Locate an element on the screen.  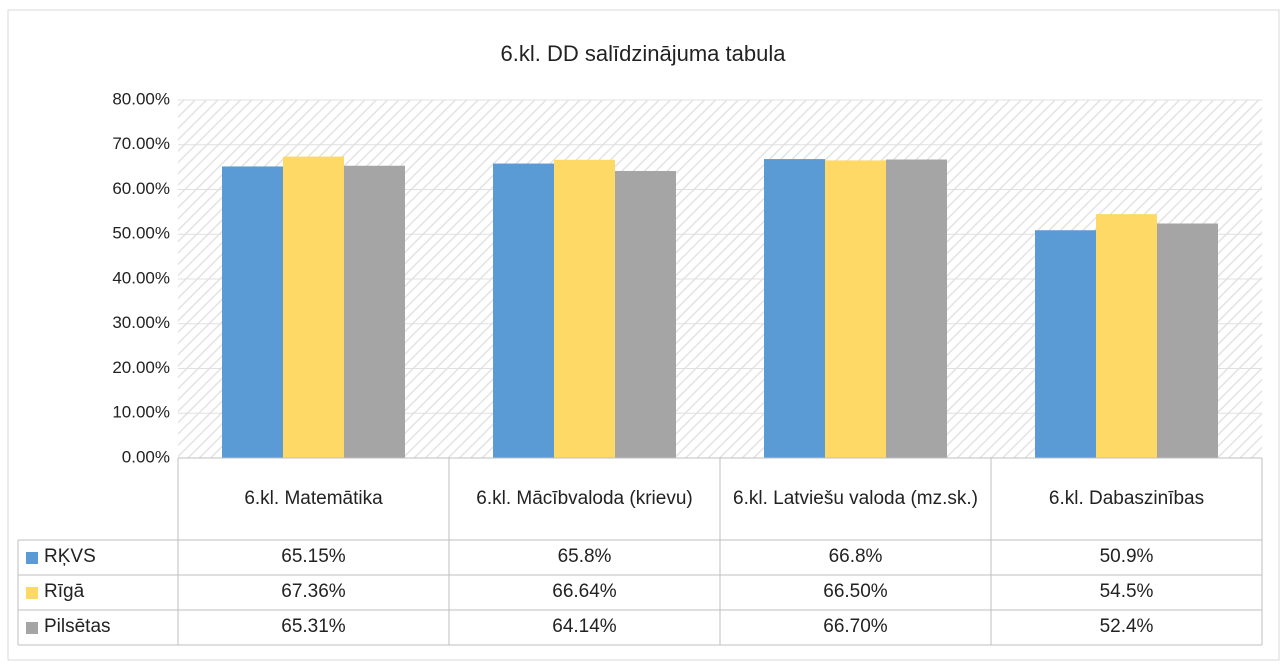
y-tick-label: 0.00% is located at coordinates (146, 456).